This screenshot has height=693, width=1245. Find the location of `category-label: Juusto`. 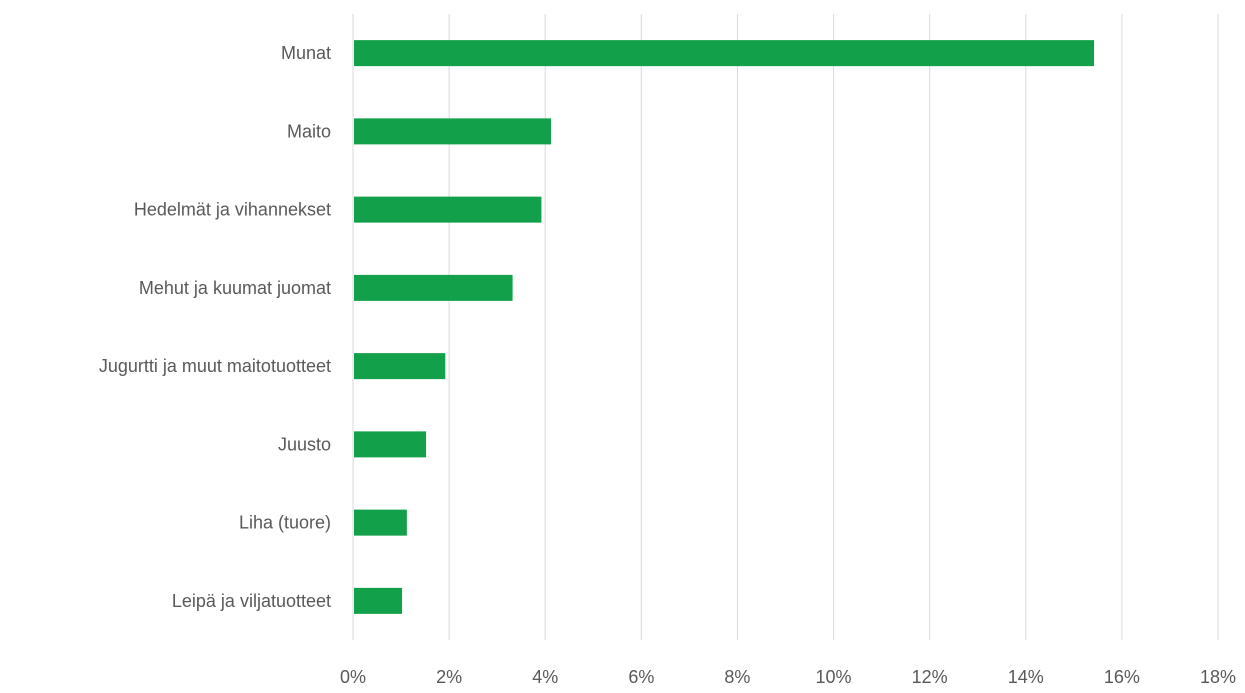

category-label: Juusto is located at coordinates (304, 444).